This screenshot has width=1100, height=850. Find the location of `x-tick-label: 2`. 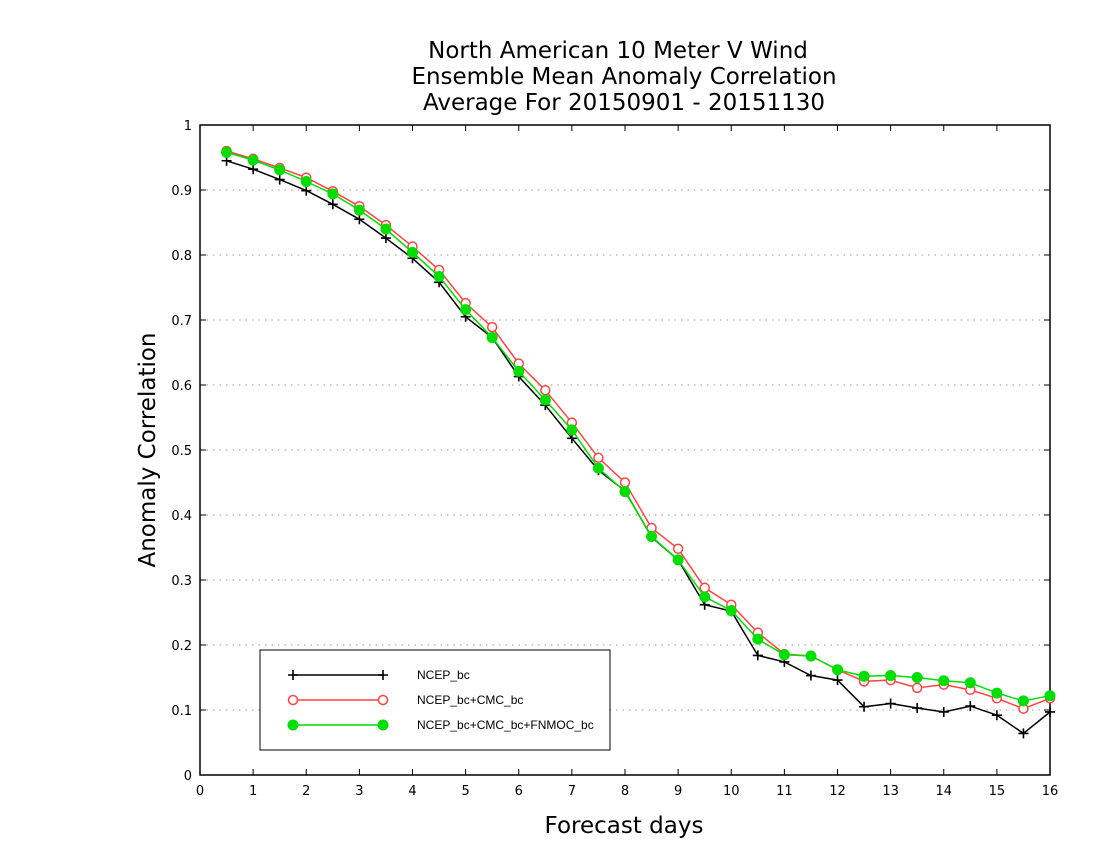

x-tick-label: 2 is located at coordinates (306, 791).